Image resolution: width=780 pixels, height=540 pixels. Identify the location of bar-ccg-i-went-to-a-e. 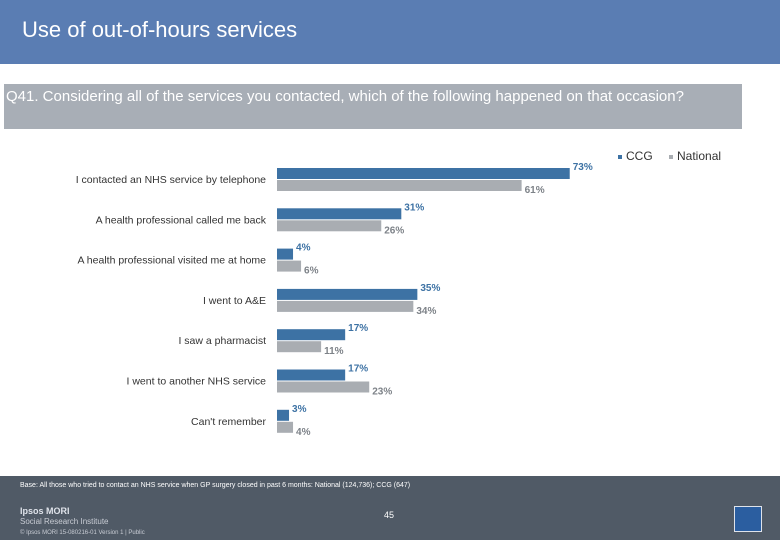
(347, 294).